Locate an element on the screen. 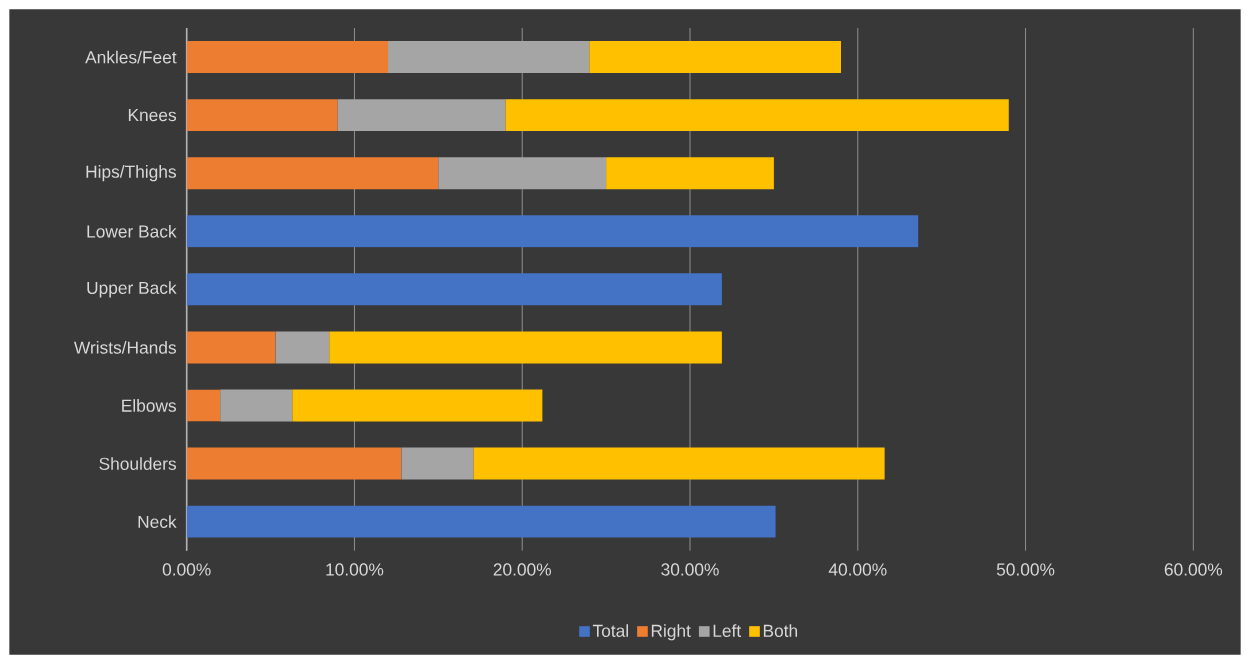 The width and height of the screenshot is (1250, 664). legend-label: Right is located at coordinates (671, 632).